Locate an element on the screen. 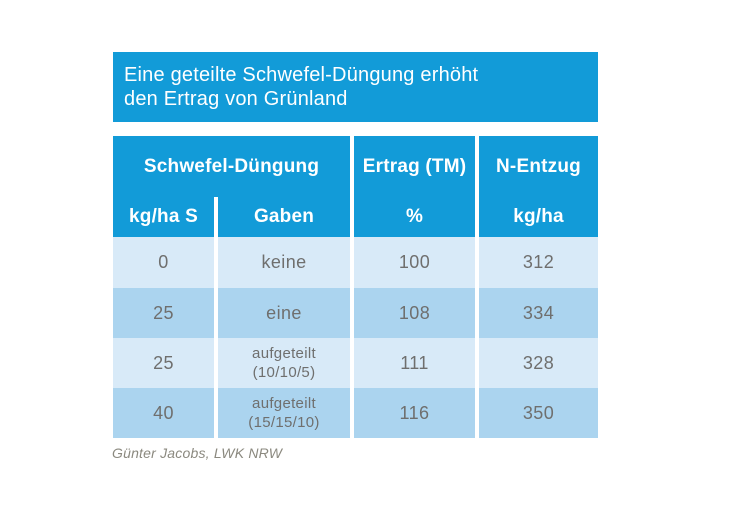 This screenshot has height=516, width=730. subheader-kg-ha-s-label: kg/ha S is located at coordinates (163, 216).